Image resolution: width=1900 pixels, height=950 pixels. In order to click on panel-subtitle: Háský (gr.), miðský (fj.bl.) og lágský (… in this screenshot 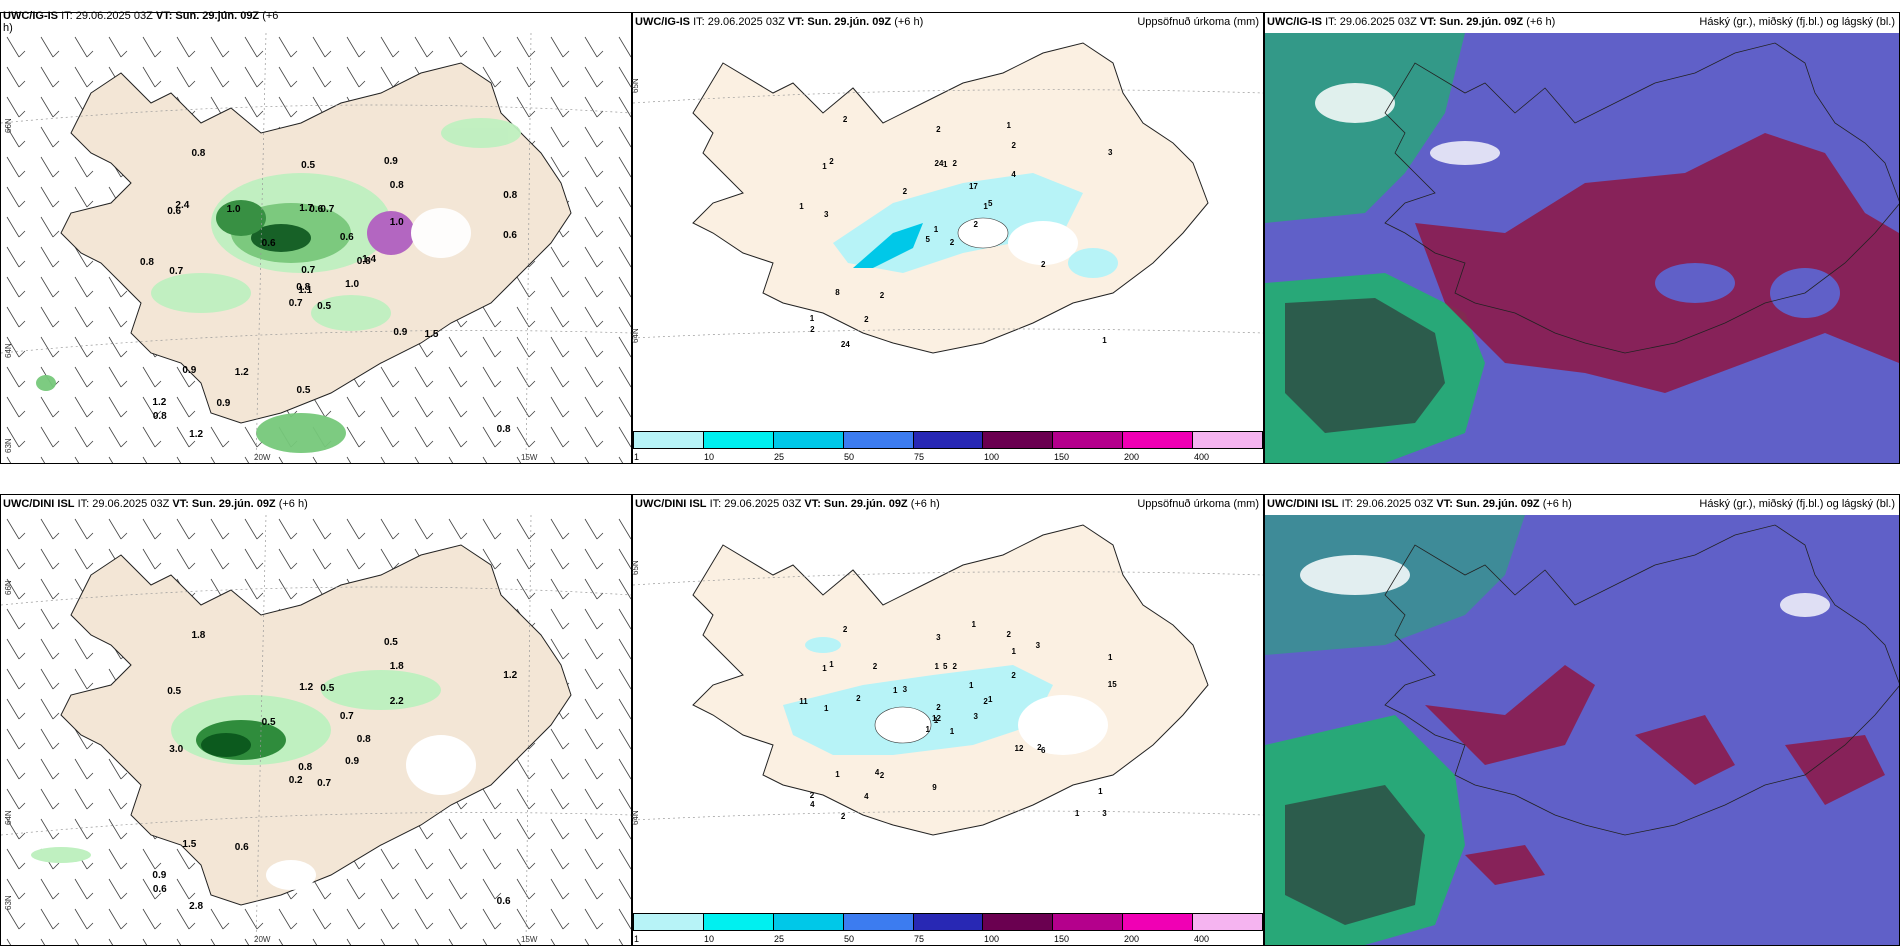, I will do `click(1797, 504)`.